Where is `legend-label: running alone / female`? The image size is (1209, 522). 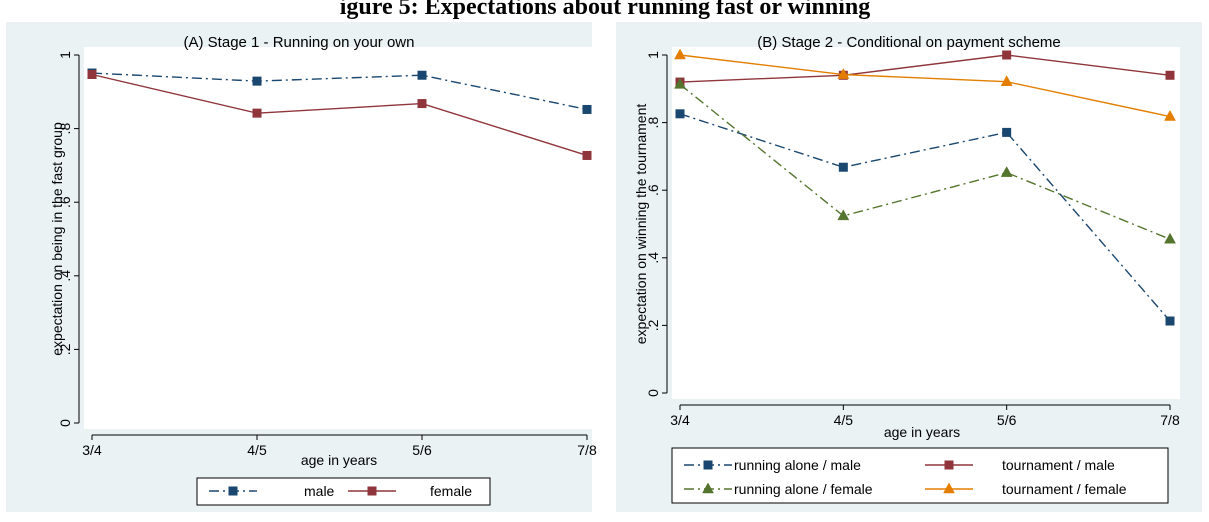
legend-label: running alone / female is located at coordinates (803, 489).